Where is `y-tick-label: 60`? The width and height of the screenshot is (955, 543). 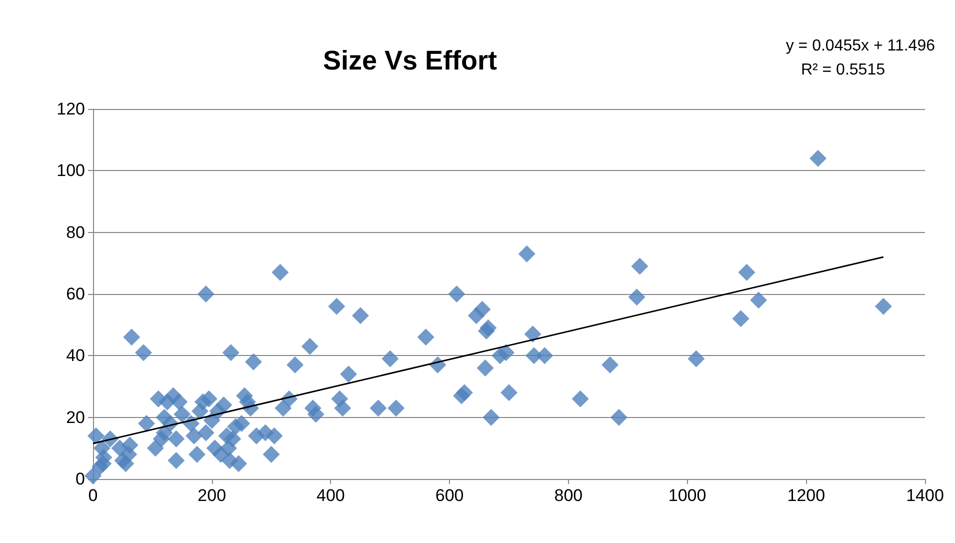 y-tick-label: 60 is located at coordinates (75, 294).